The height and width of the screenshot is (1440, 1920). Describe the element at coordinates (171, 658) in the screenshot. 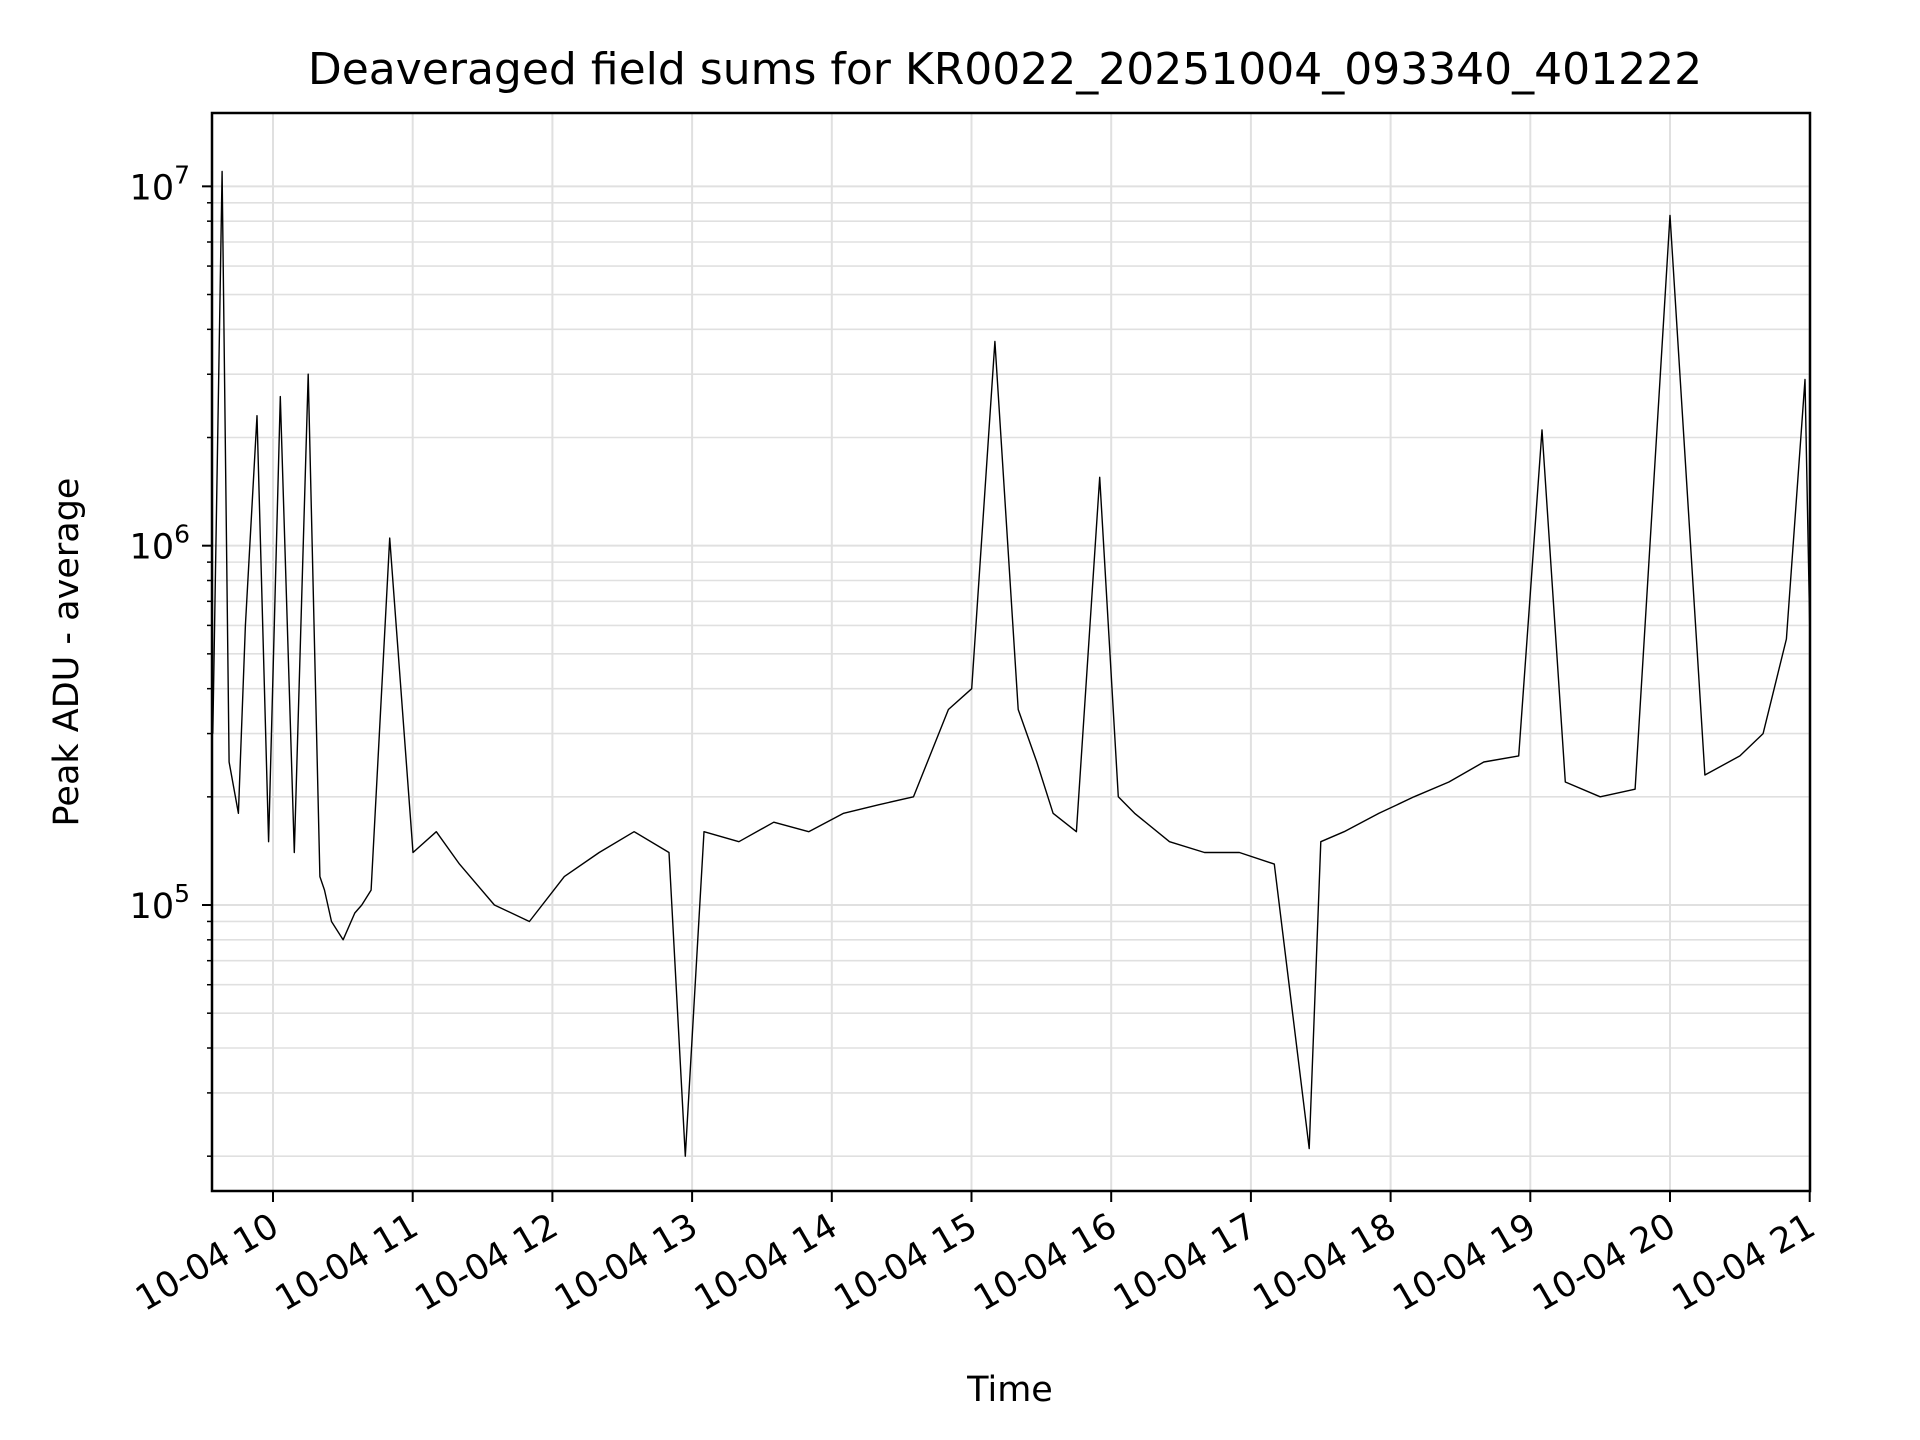

I see `y-axis: 10⁵ 10⁶ 10⁷` at that location.